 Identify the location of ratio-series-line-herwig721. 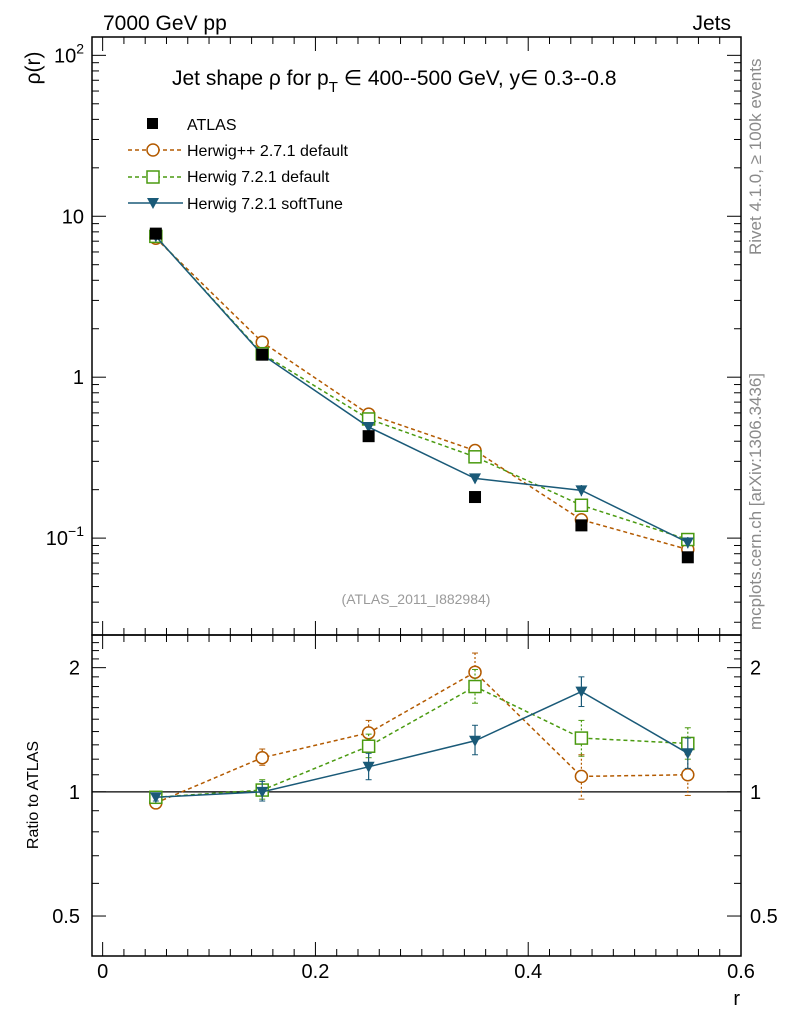
(421, 742).